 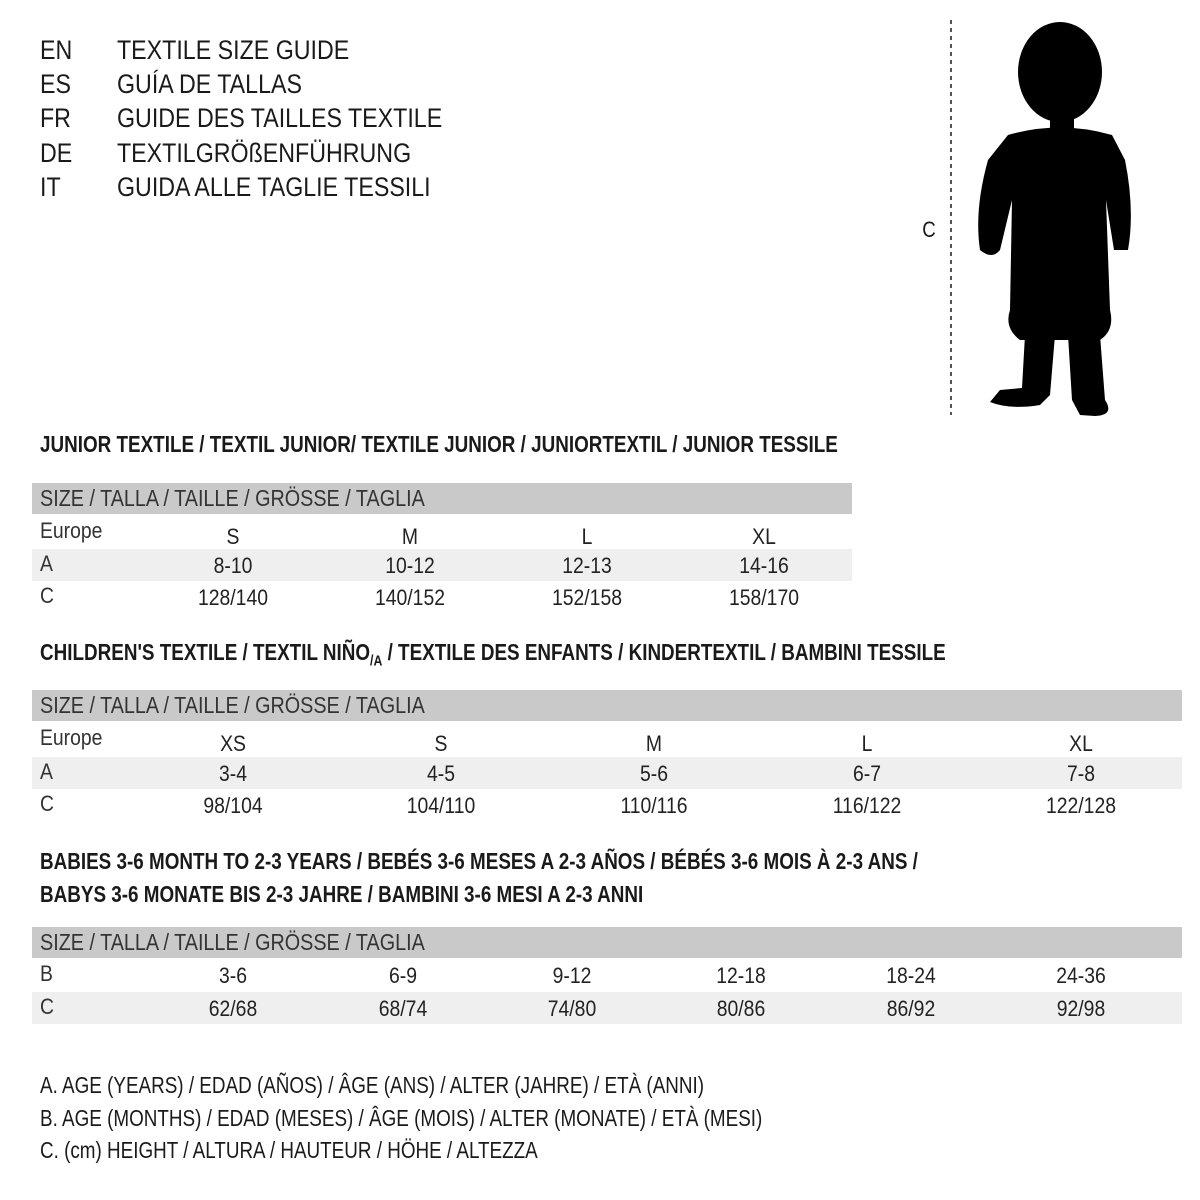 I want to click on row-label: B, so click(x=46, y=973).